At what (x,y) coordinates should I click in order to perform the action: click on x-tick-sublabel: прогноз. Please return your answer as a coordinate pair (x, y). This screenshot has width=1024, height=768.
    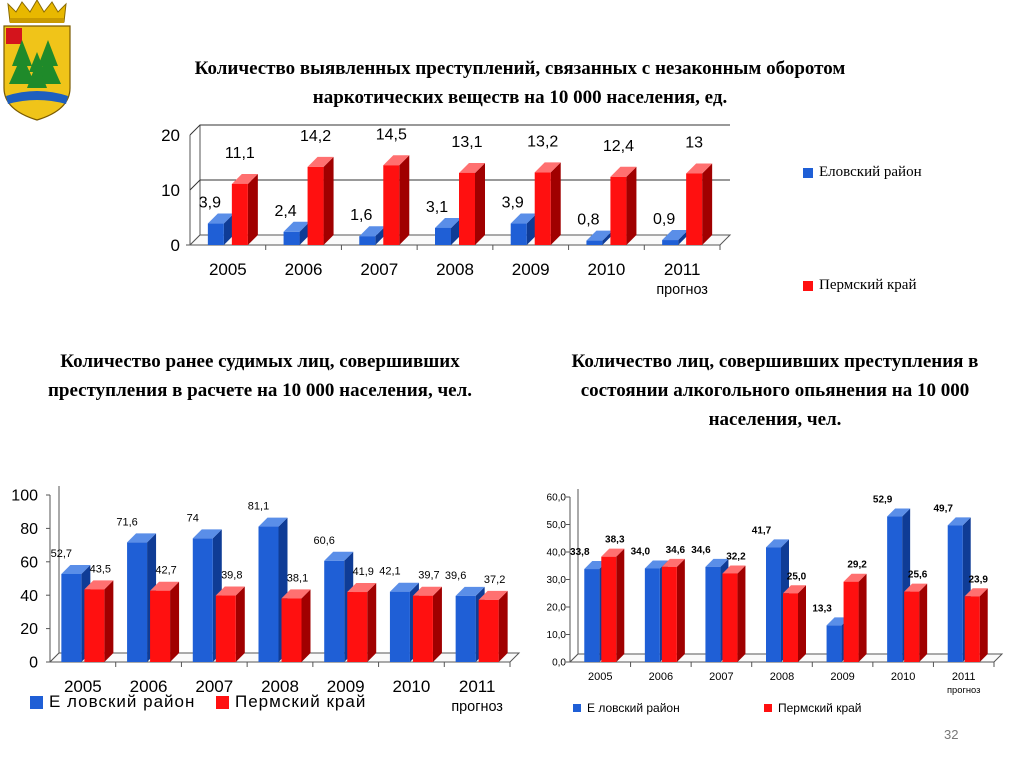
    Looking at the image, I should click on (477, 707).